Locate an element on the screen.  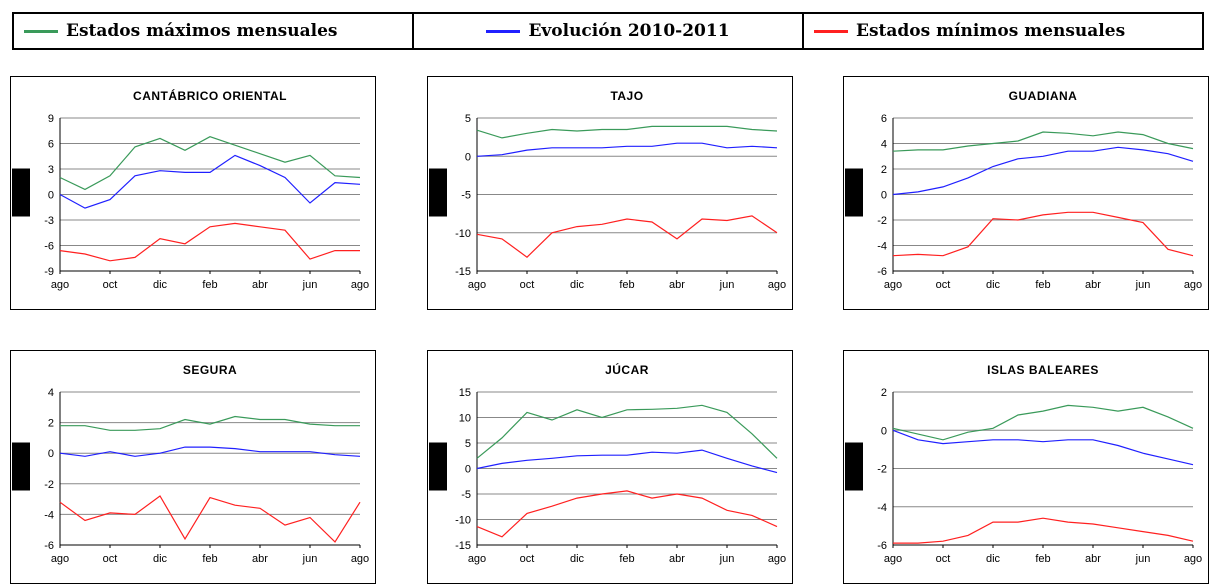
chart-panel-tajo: TAJO 5 0 -5 -10 -15 ago oct dic feb abr jun ago is located at coordinates (610, 193).